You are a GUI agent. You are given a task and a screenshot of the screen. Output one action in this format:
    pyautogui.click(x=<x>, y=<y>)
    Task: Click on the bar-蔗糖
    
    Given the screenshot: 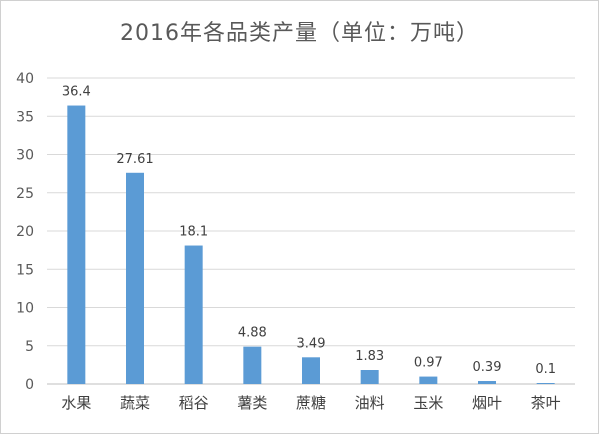 What is the action you would take?
    pyautogui.click(x=311, y=370)
    